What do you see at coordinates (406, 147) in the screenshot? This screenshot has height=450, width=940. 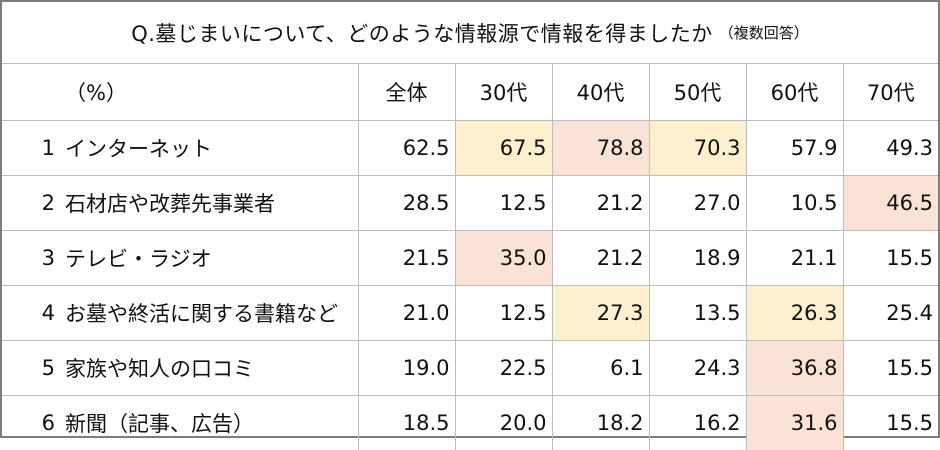 I see `value-cell: 62.5` at bounding box center [406, 147].